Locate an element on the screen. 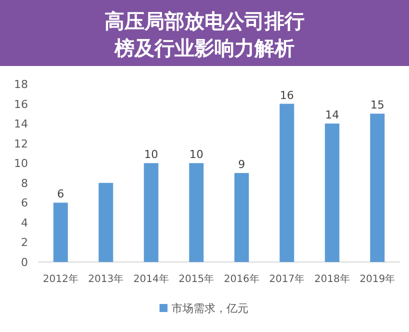 This screenshot has width=409, height=332. x-tick-label: 2017年 is located at coordinates (287, 279).